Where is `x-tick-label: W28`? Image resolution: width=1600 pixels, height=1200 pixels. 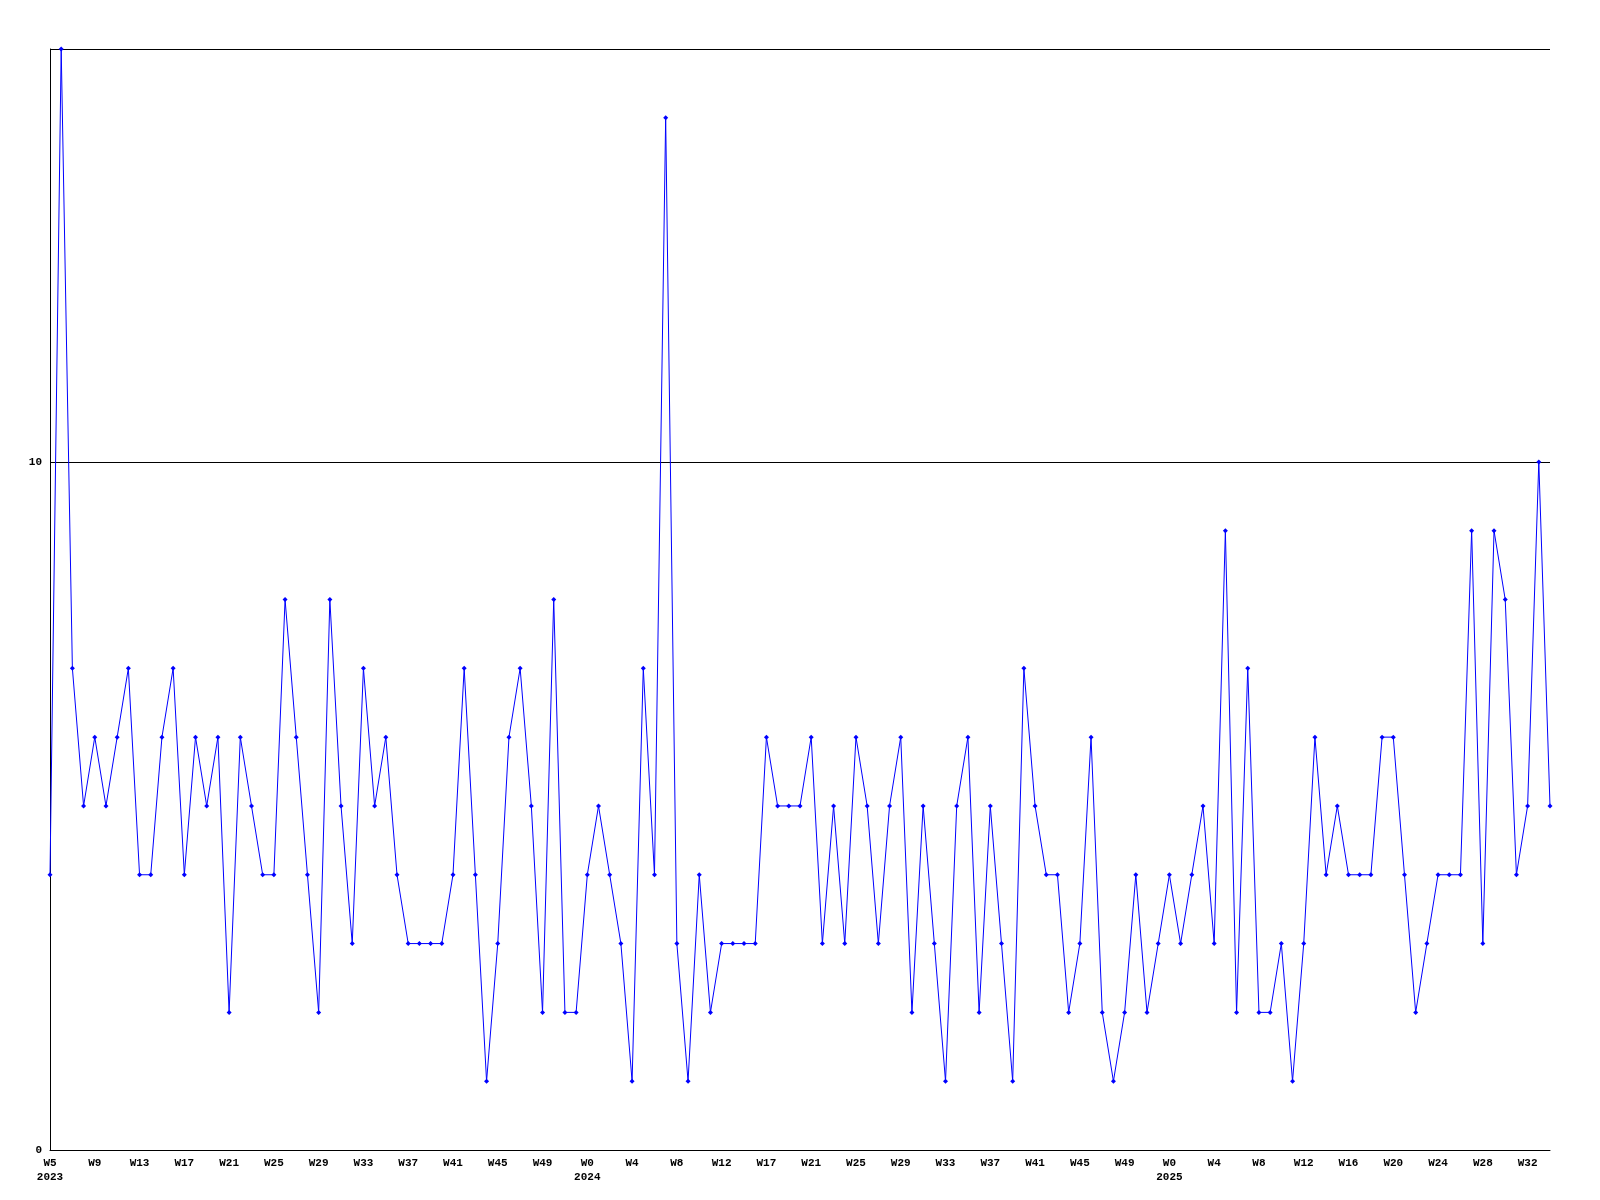 x-tick-label: W28 is located at coordinates (1483, 1163).